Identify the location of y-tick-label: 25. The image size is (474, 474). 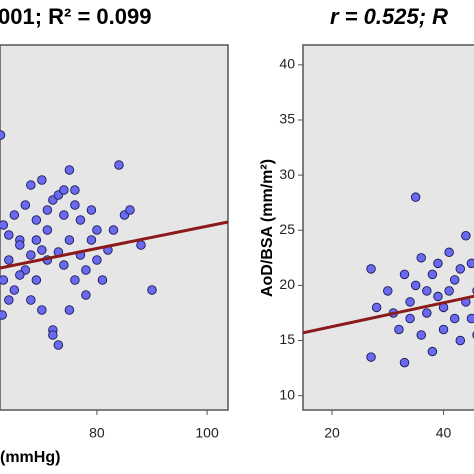
(287, 229).